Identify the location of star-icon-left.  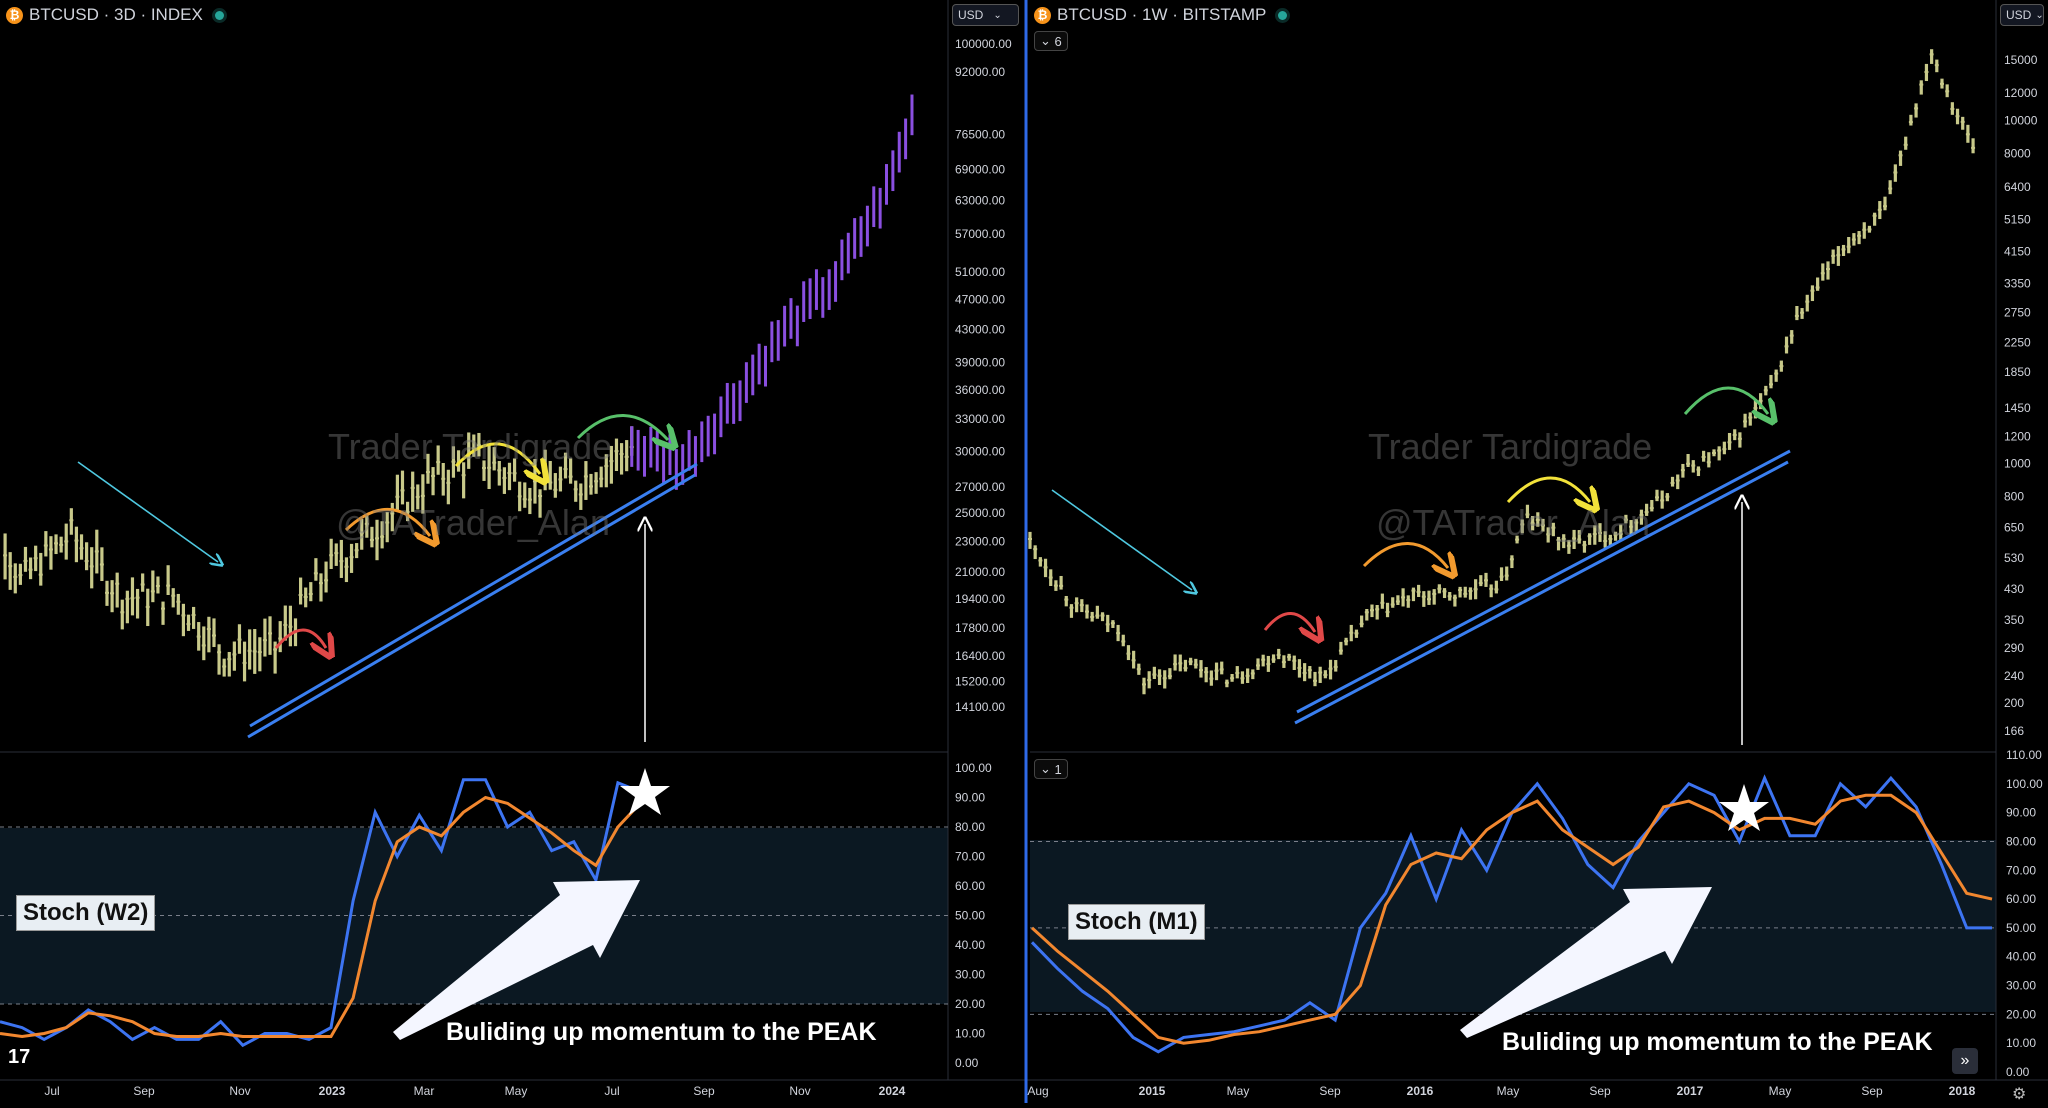
(645, 791).